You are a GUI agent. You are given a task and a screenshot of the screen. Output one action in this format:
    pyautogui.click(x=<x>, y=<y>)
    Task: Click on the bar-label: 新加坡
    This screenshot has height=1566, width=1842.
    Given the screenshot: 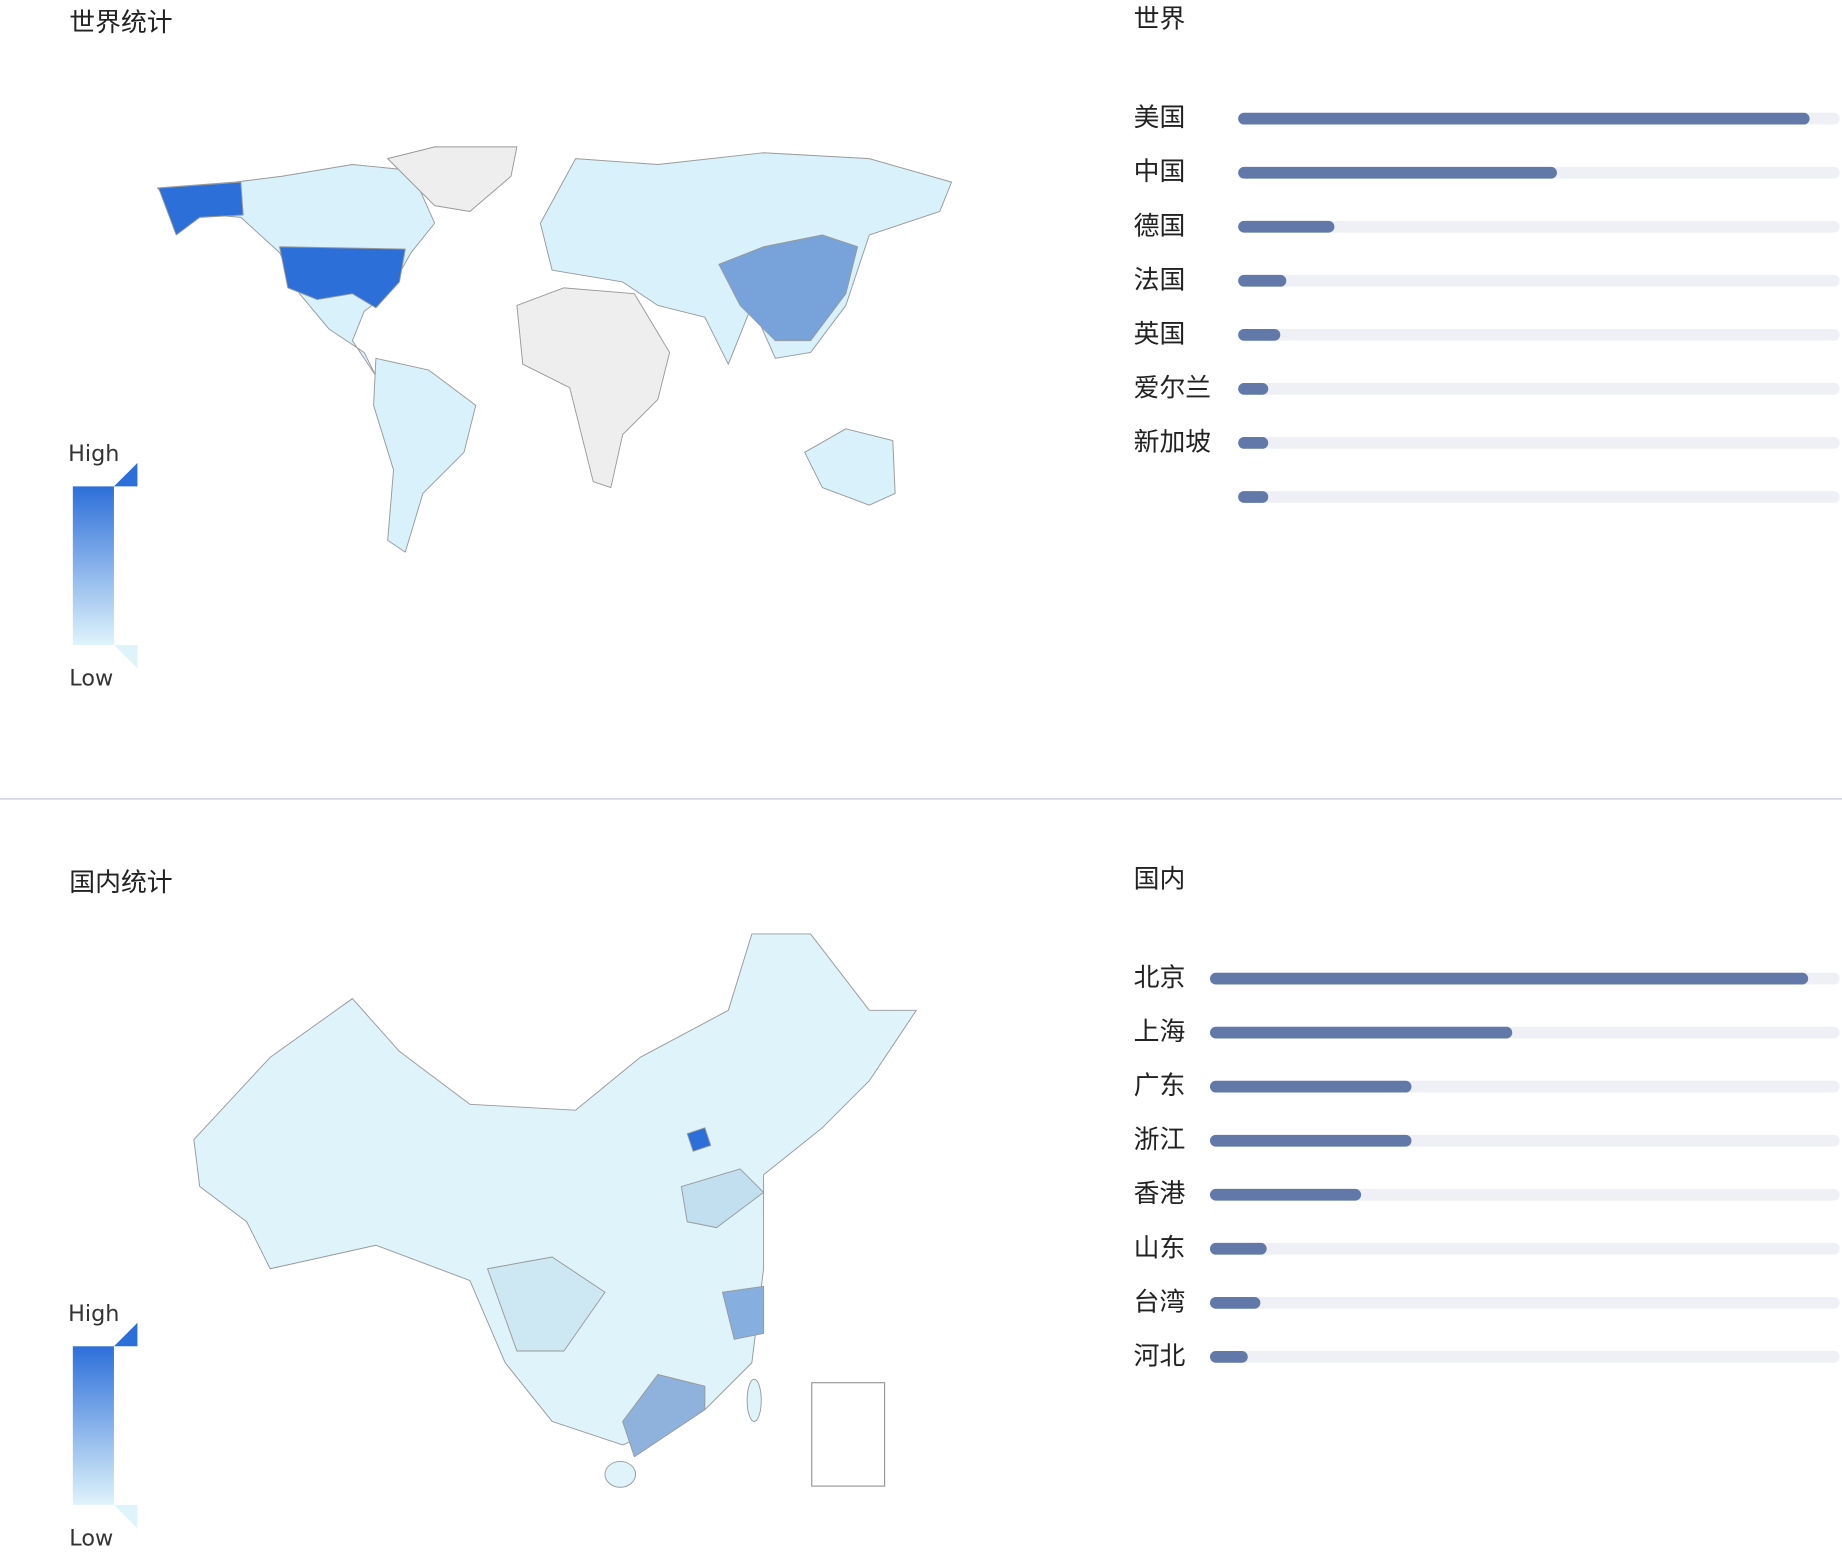 What is the action you would take?
    pyautogui.click(x=1172, y=442)
    